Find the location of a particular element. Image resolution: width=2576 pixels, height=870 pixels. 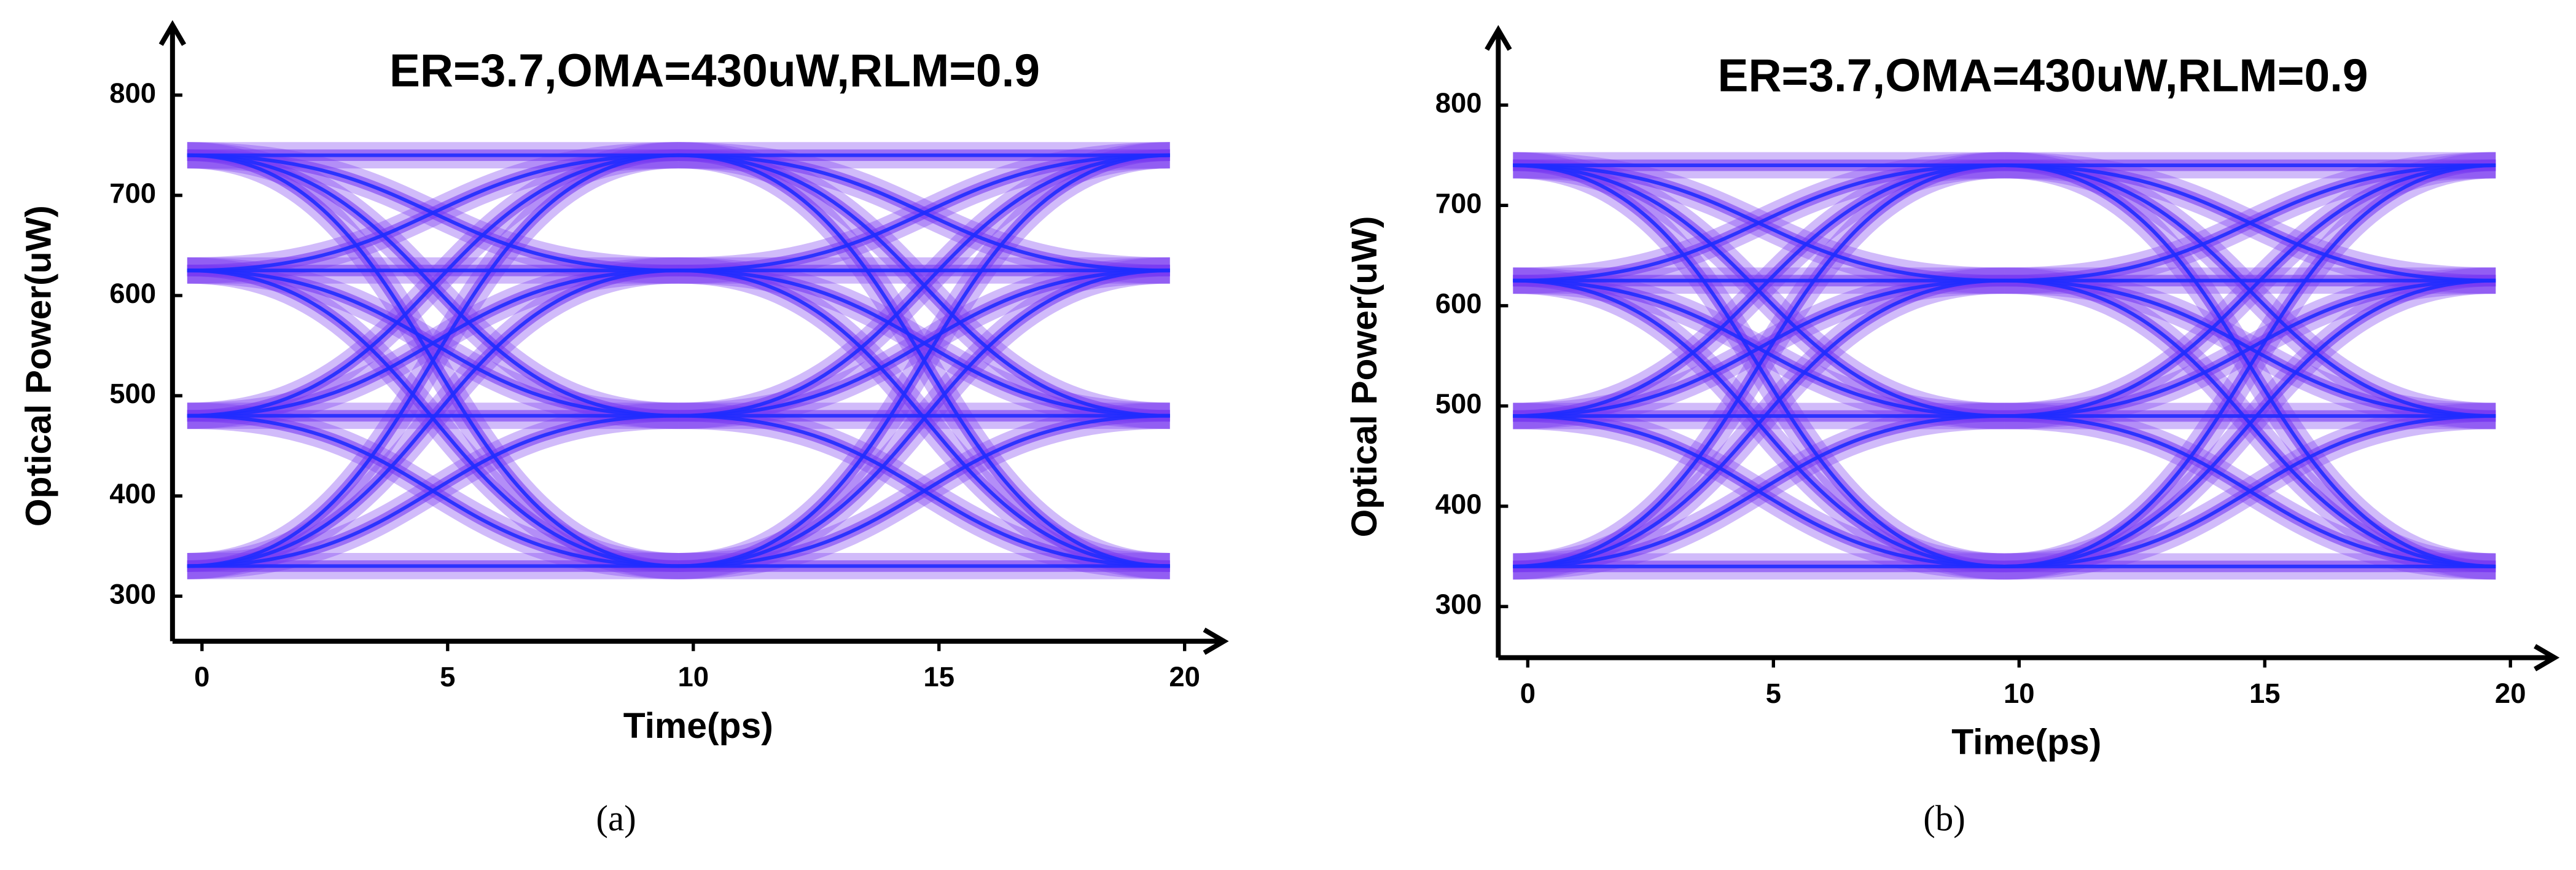

caption: (a) is located at coordinates (616, 818).